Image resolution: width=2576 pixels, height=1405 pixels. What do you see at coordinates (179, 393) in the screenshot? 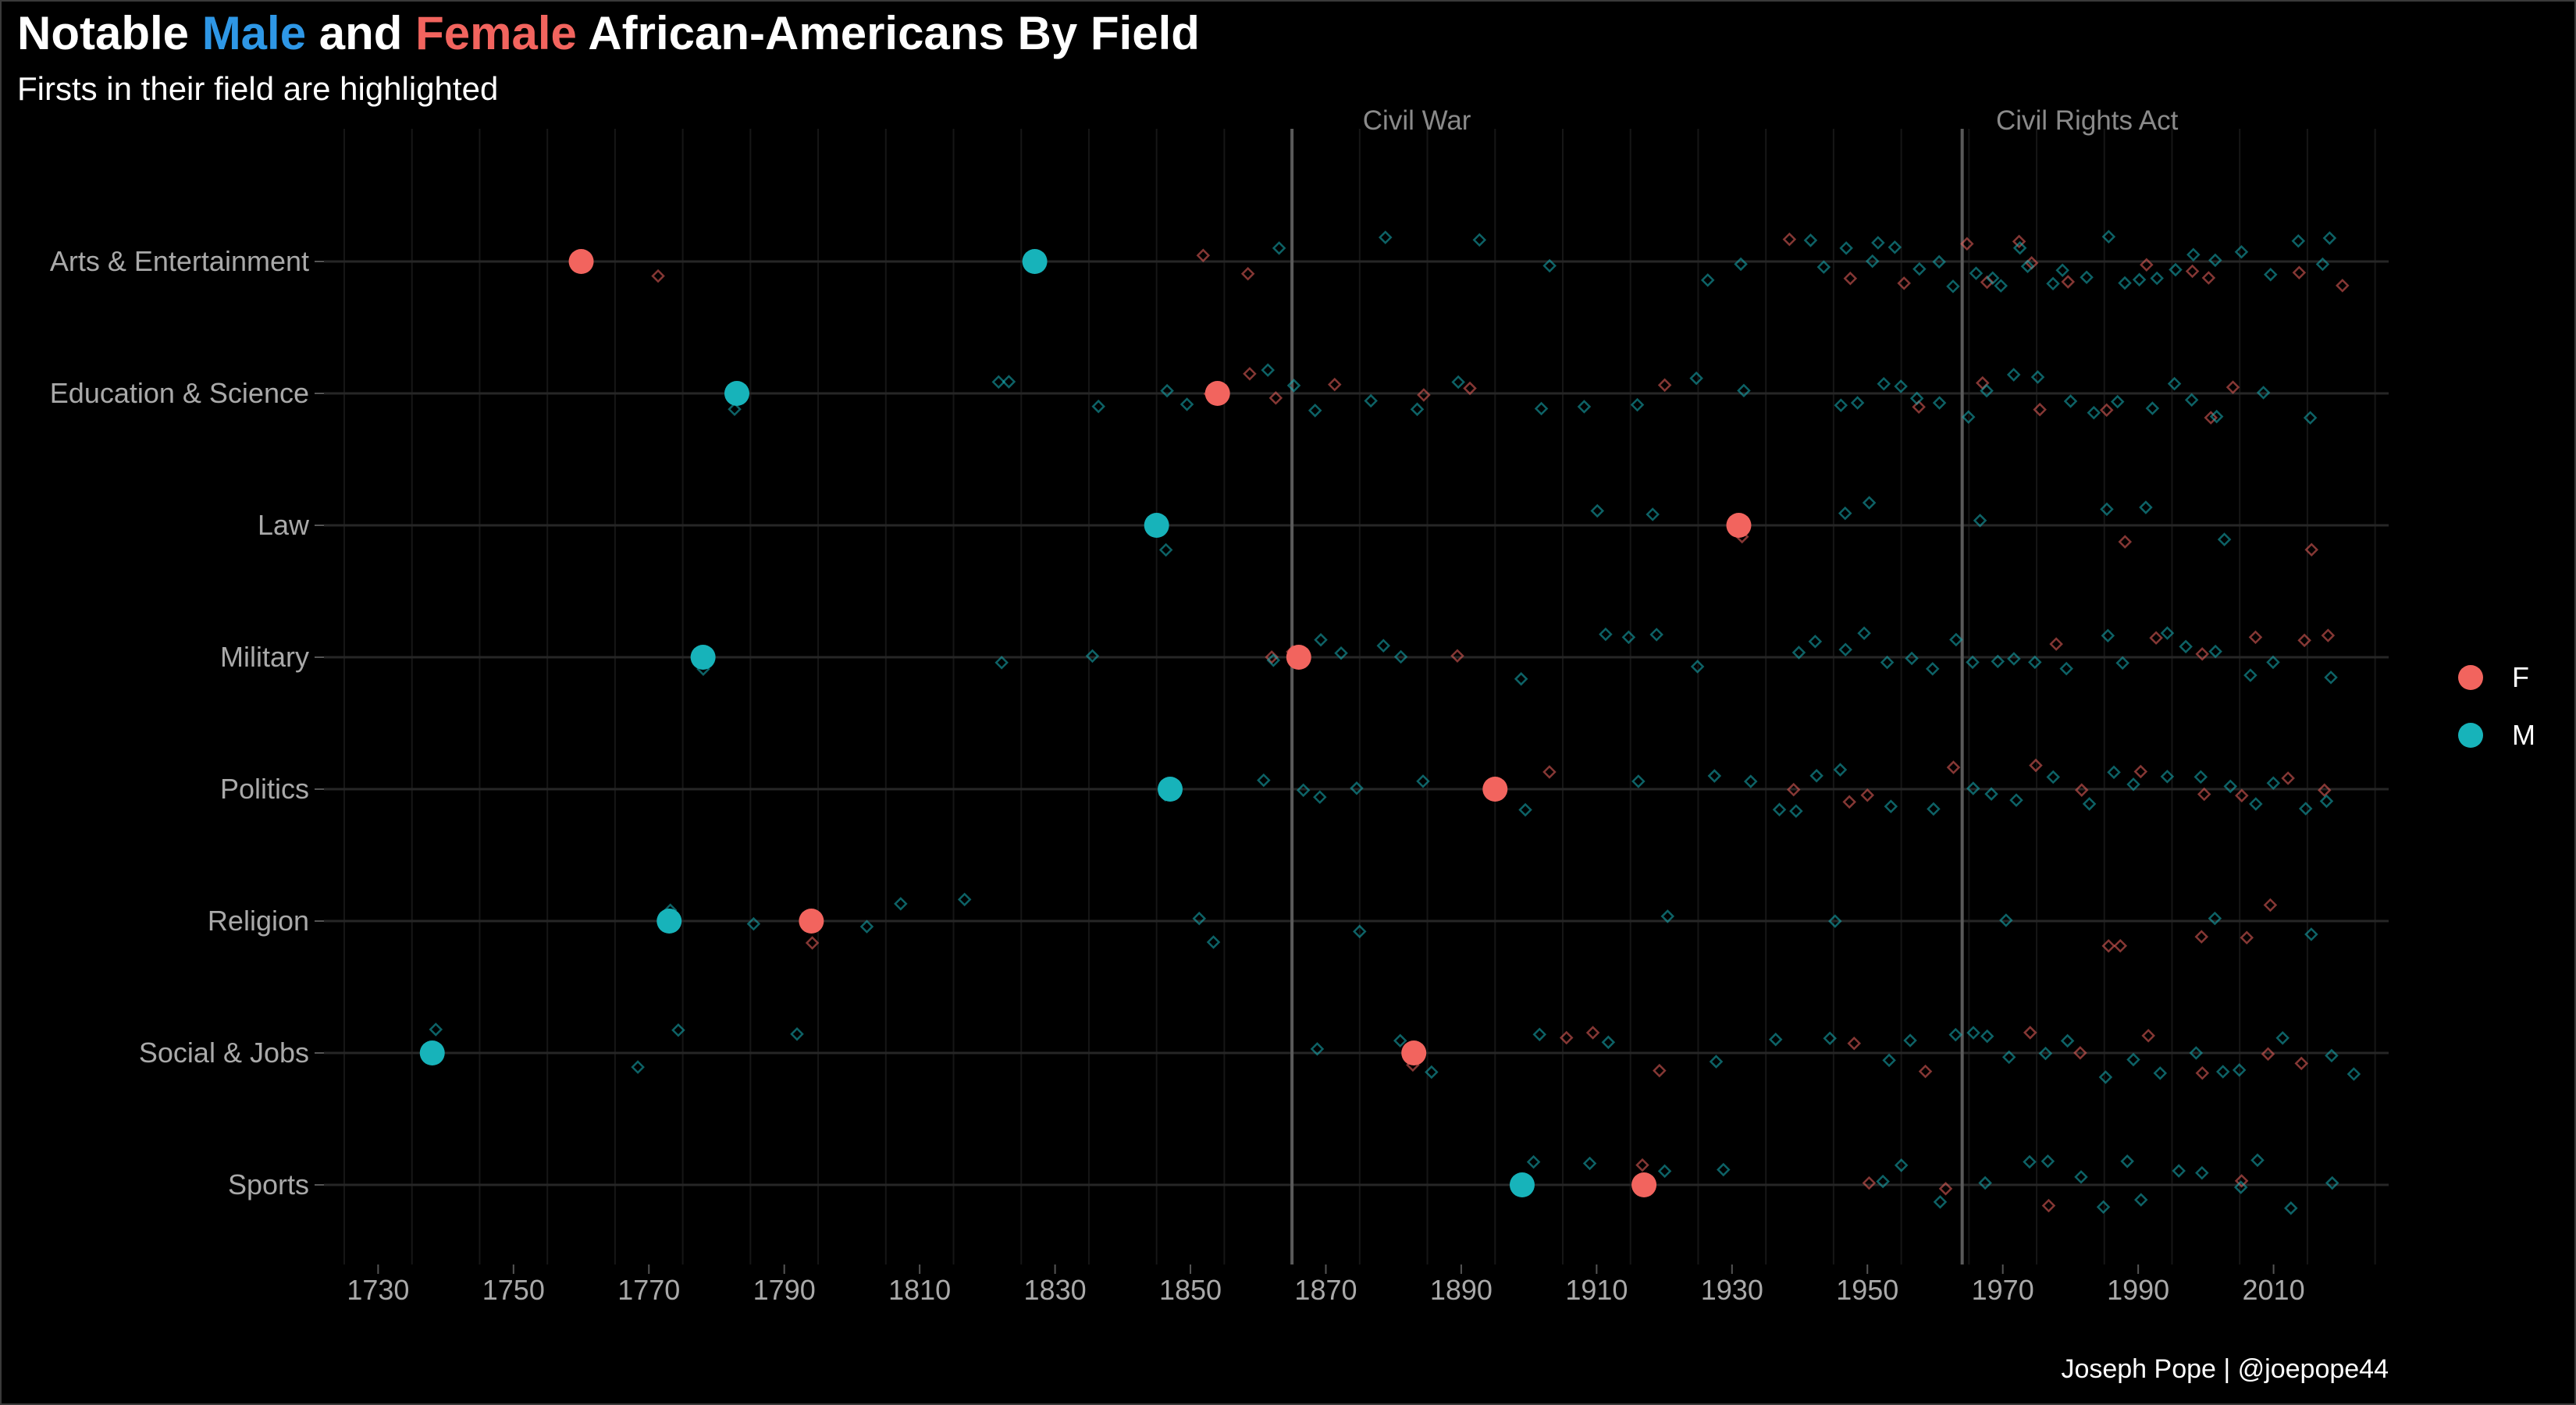
I see `y-tick-label: Education & Science` at bounding box center [179, 393].